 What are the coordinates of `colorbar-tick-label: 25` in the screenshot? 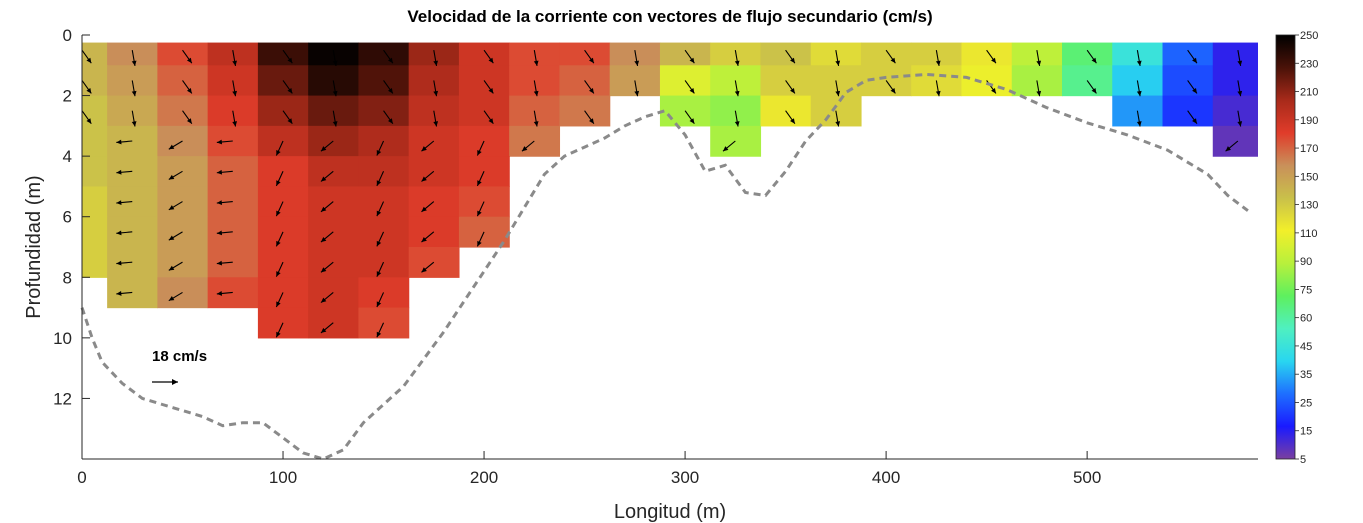 It's located at (1306, 403).